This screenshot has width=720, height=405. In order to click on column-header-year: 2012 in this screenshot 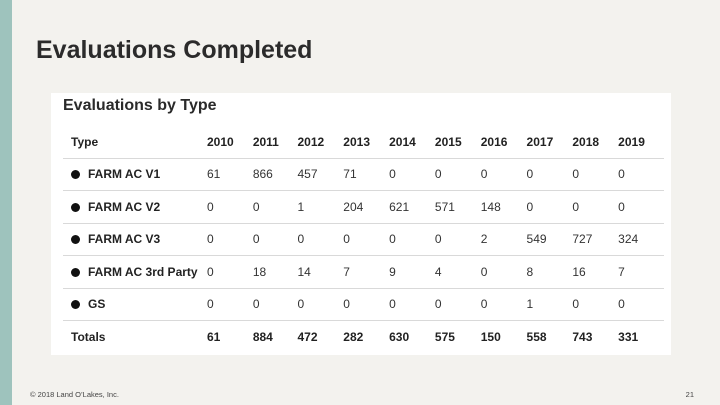, I will do `click(320, 142)`.